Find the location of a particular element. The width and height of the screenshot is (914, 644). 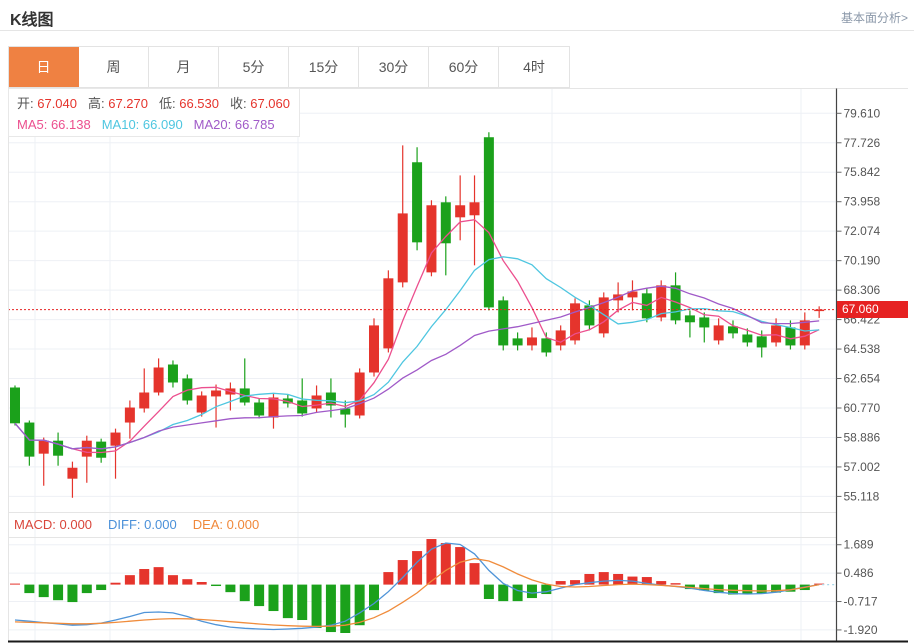

macd-item: DEA: 0.000 is located at coordinates (226, 524).